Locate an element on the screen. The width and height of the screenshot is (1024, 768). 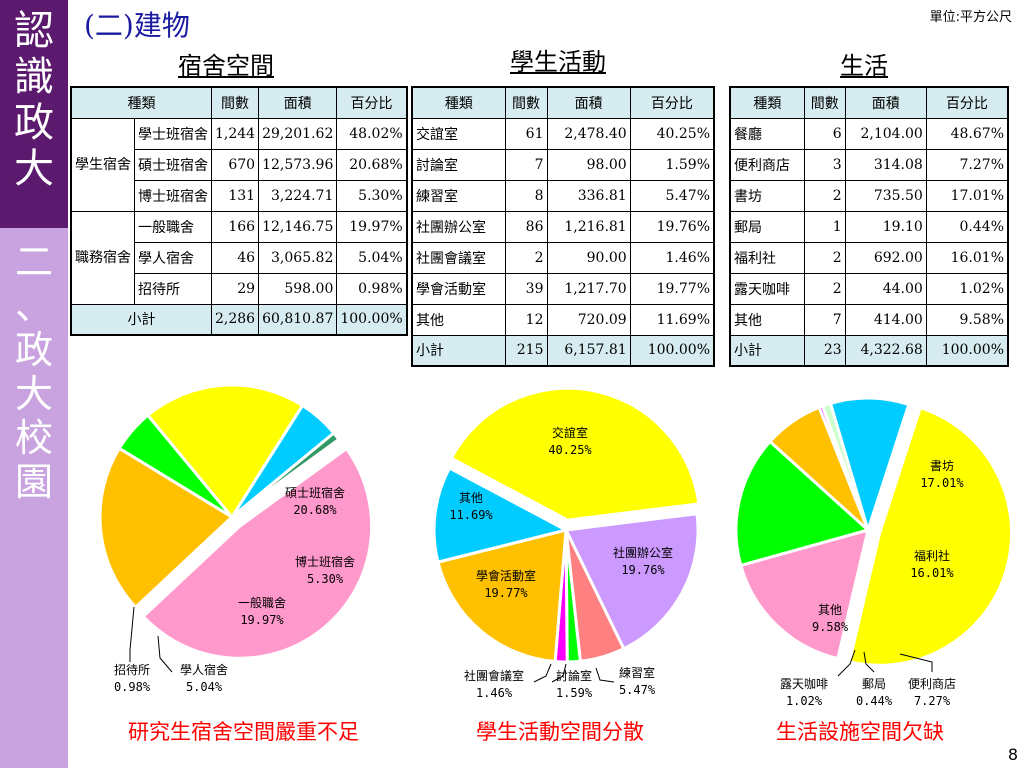
cell: 29,201.62 is located at coordinates (298, 133).